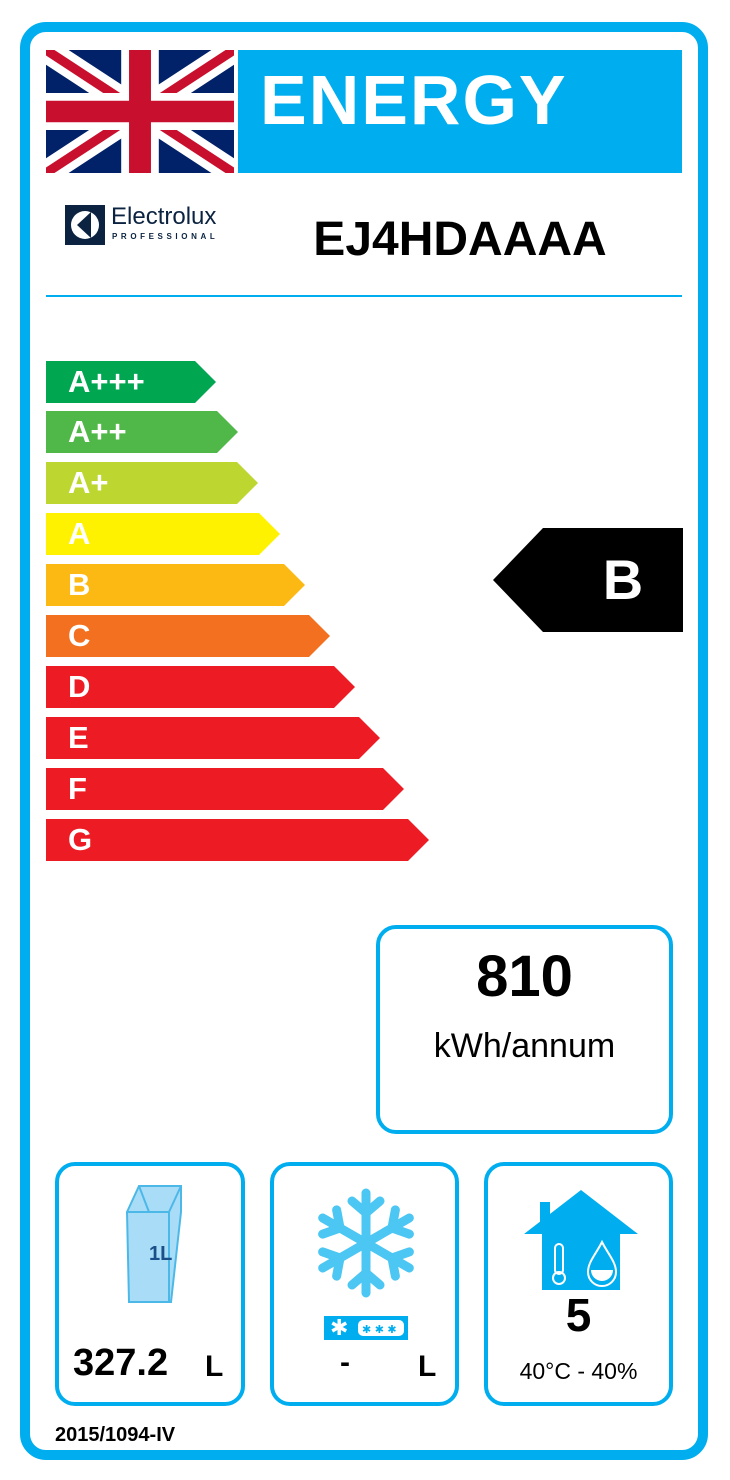  What do you see at coordinates (152, 483) in the screenshot?
I see `scale-bar-aplus: A+` at bounding box center [152, 483].